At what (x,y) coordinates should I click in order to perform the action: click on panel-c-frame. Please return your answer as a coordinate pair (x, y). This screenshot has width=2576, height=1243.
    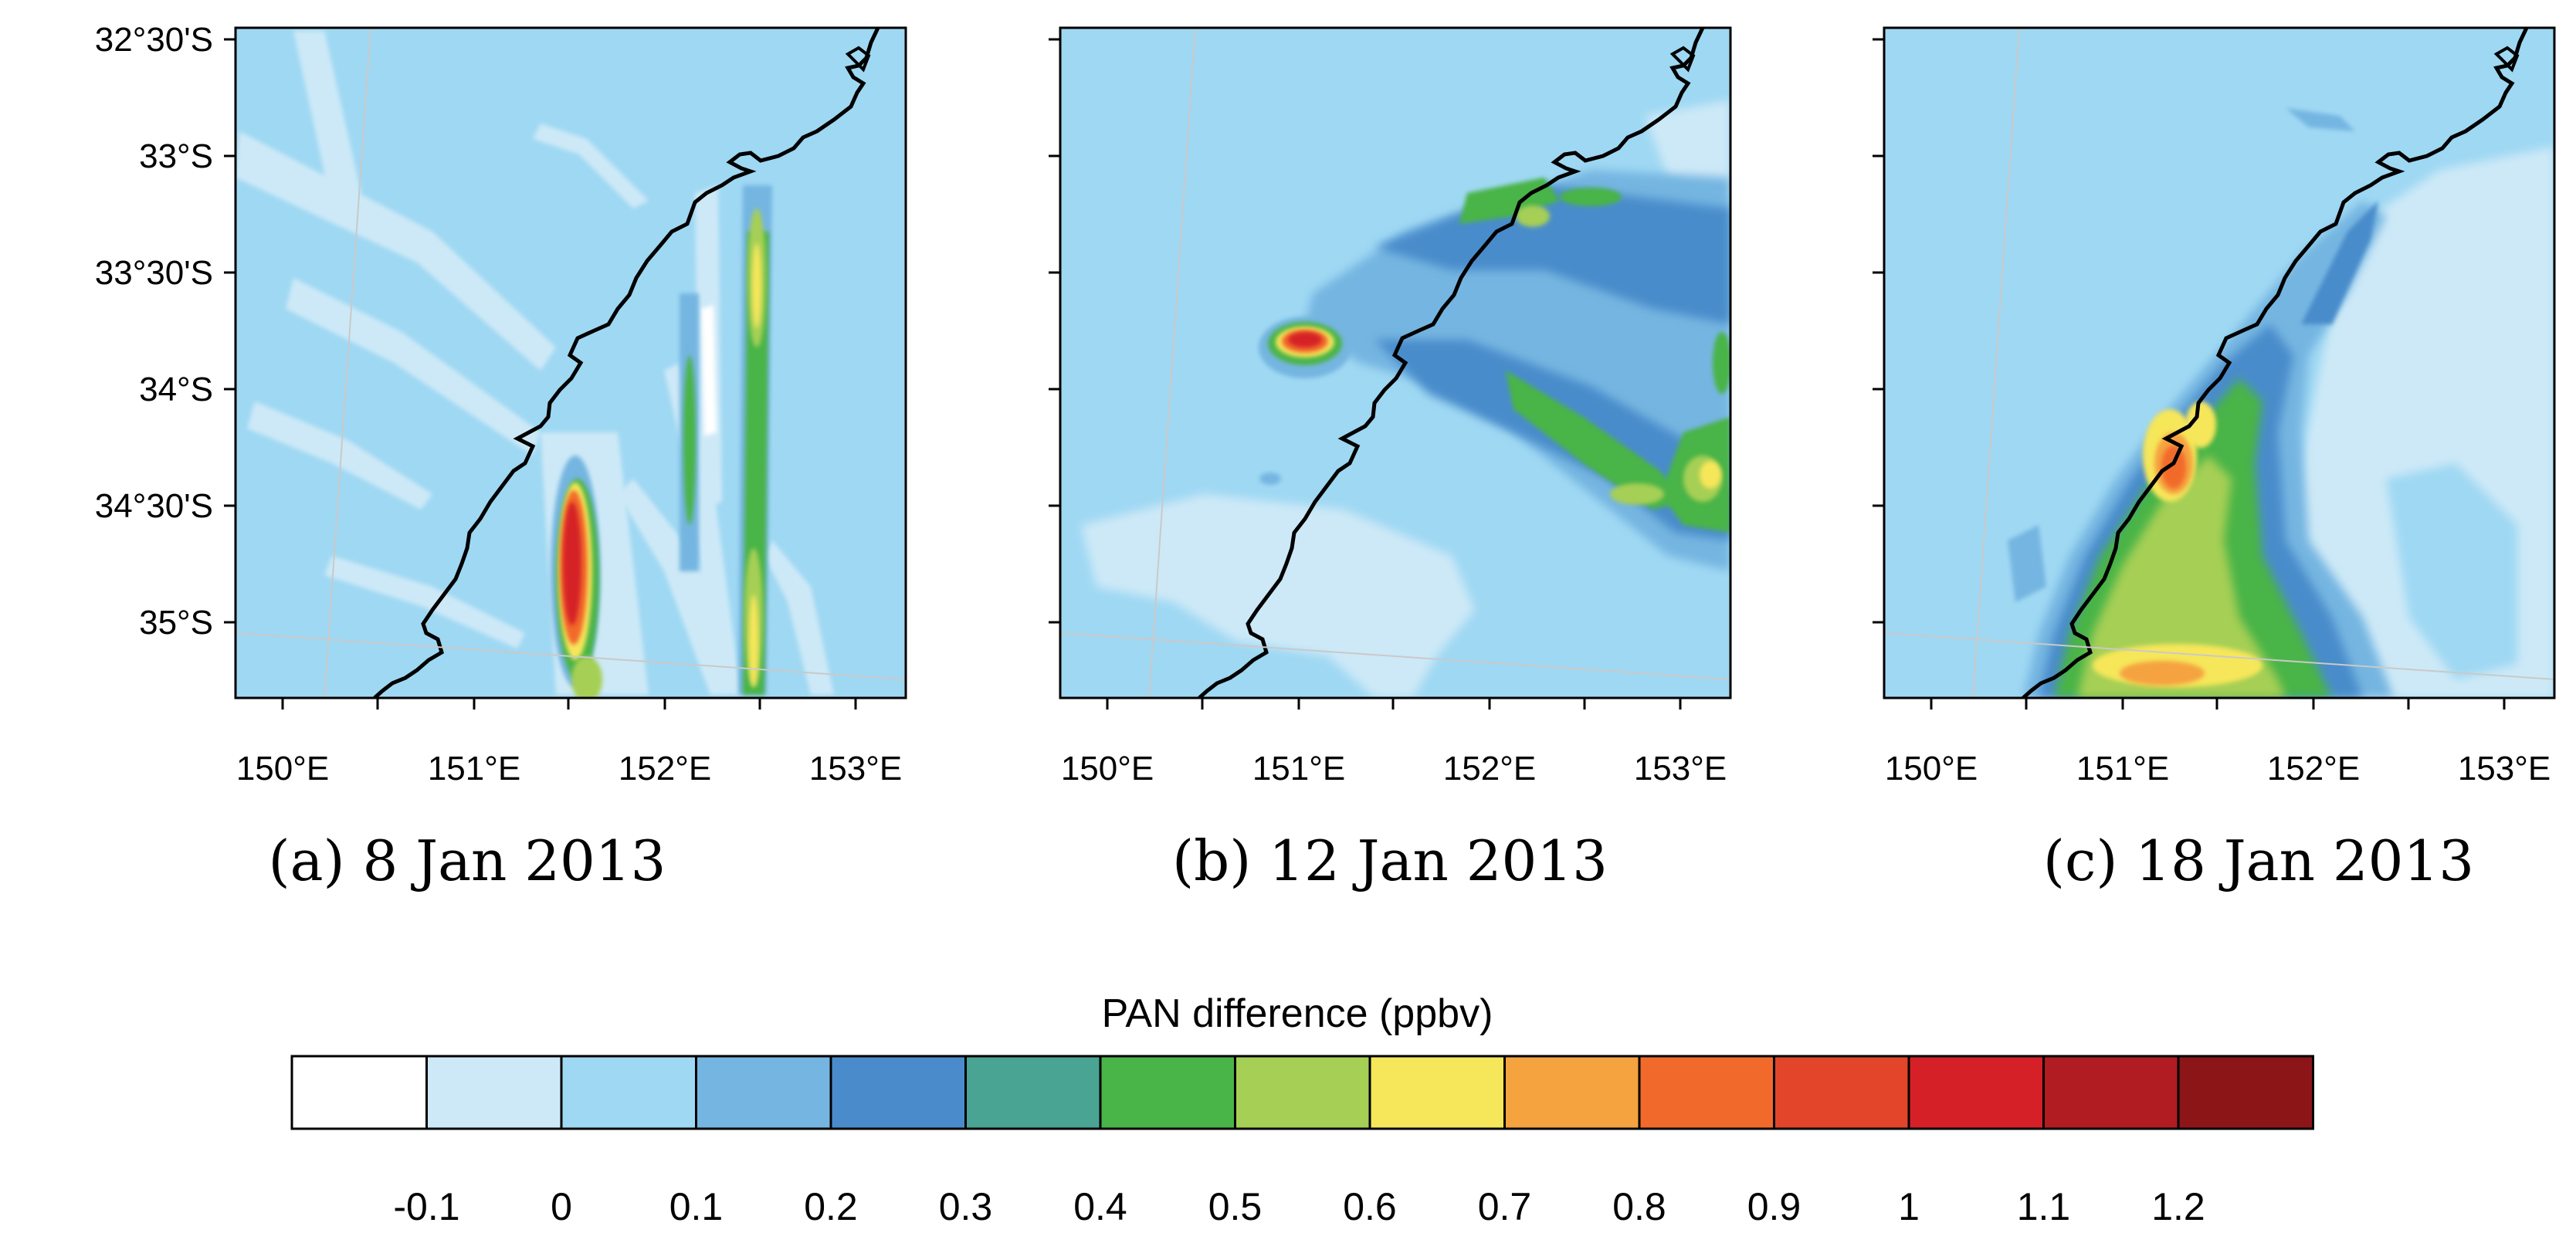
    Looking at the image, I should click on (2219, 362).